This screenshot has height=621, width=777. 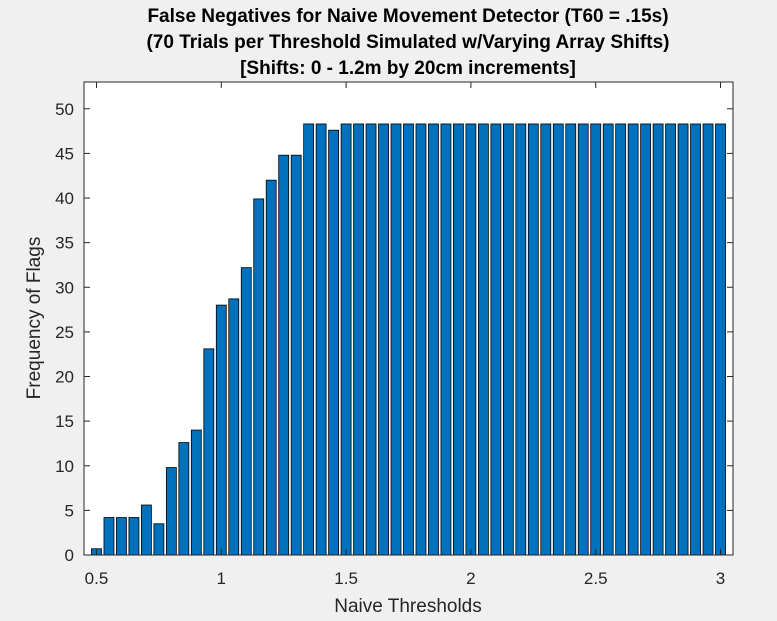 What do you see at coordinates (64, 153) in the screenshot?
I see `y-tick-label: 45` at bounding box center [64, 153].